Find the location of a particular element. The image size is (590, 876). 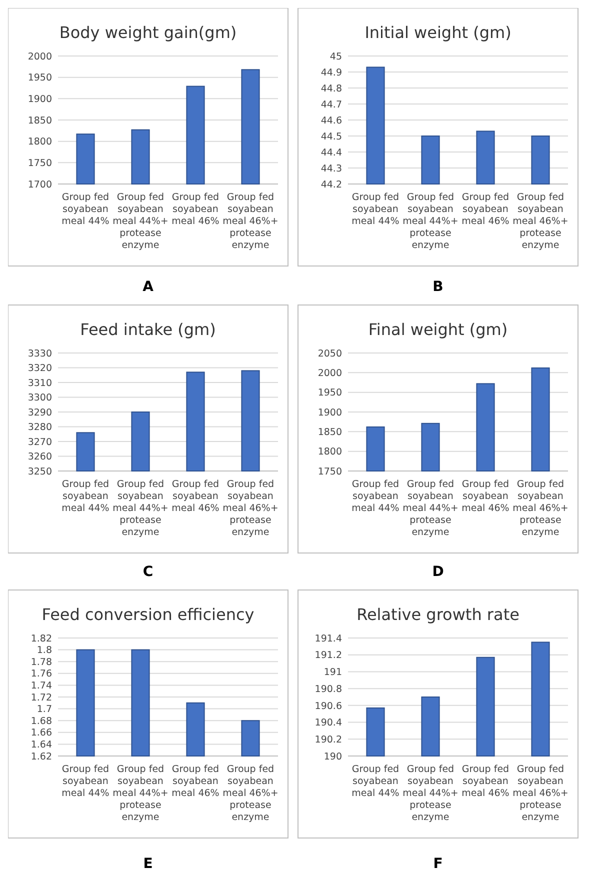

y-tick-label: 190.2 is located at coordinates (328, 740).